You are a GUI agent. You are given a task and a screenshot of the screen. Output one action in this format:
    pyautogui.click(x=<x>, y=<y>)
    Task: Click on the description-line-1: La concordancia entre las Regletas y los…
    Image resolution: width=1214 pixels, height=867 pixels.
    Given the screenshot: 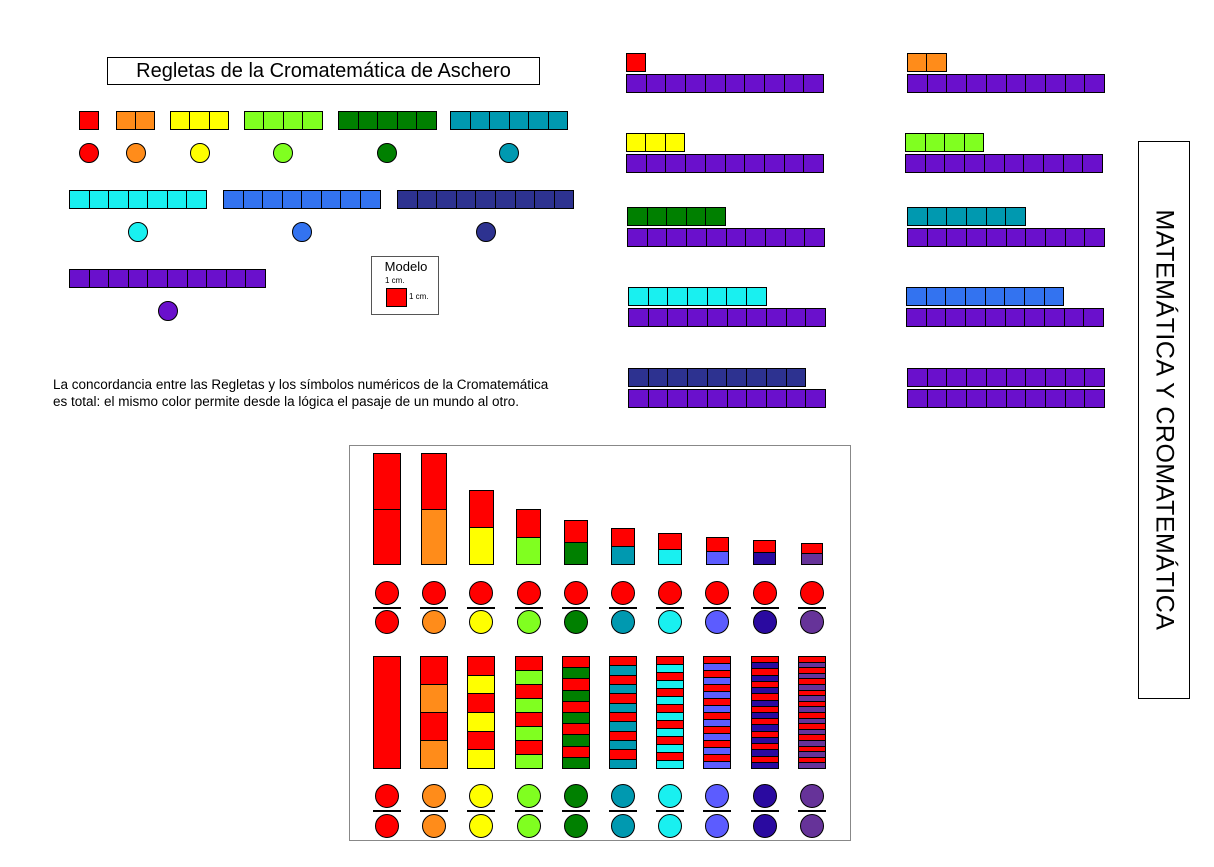 What is the action you would take?
    pyautogui.click(x=301, y=384)
    